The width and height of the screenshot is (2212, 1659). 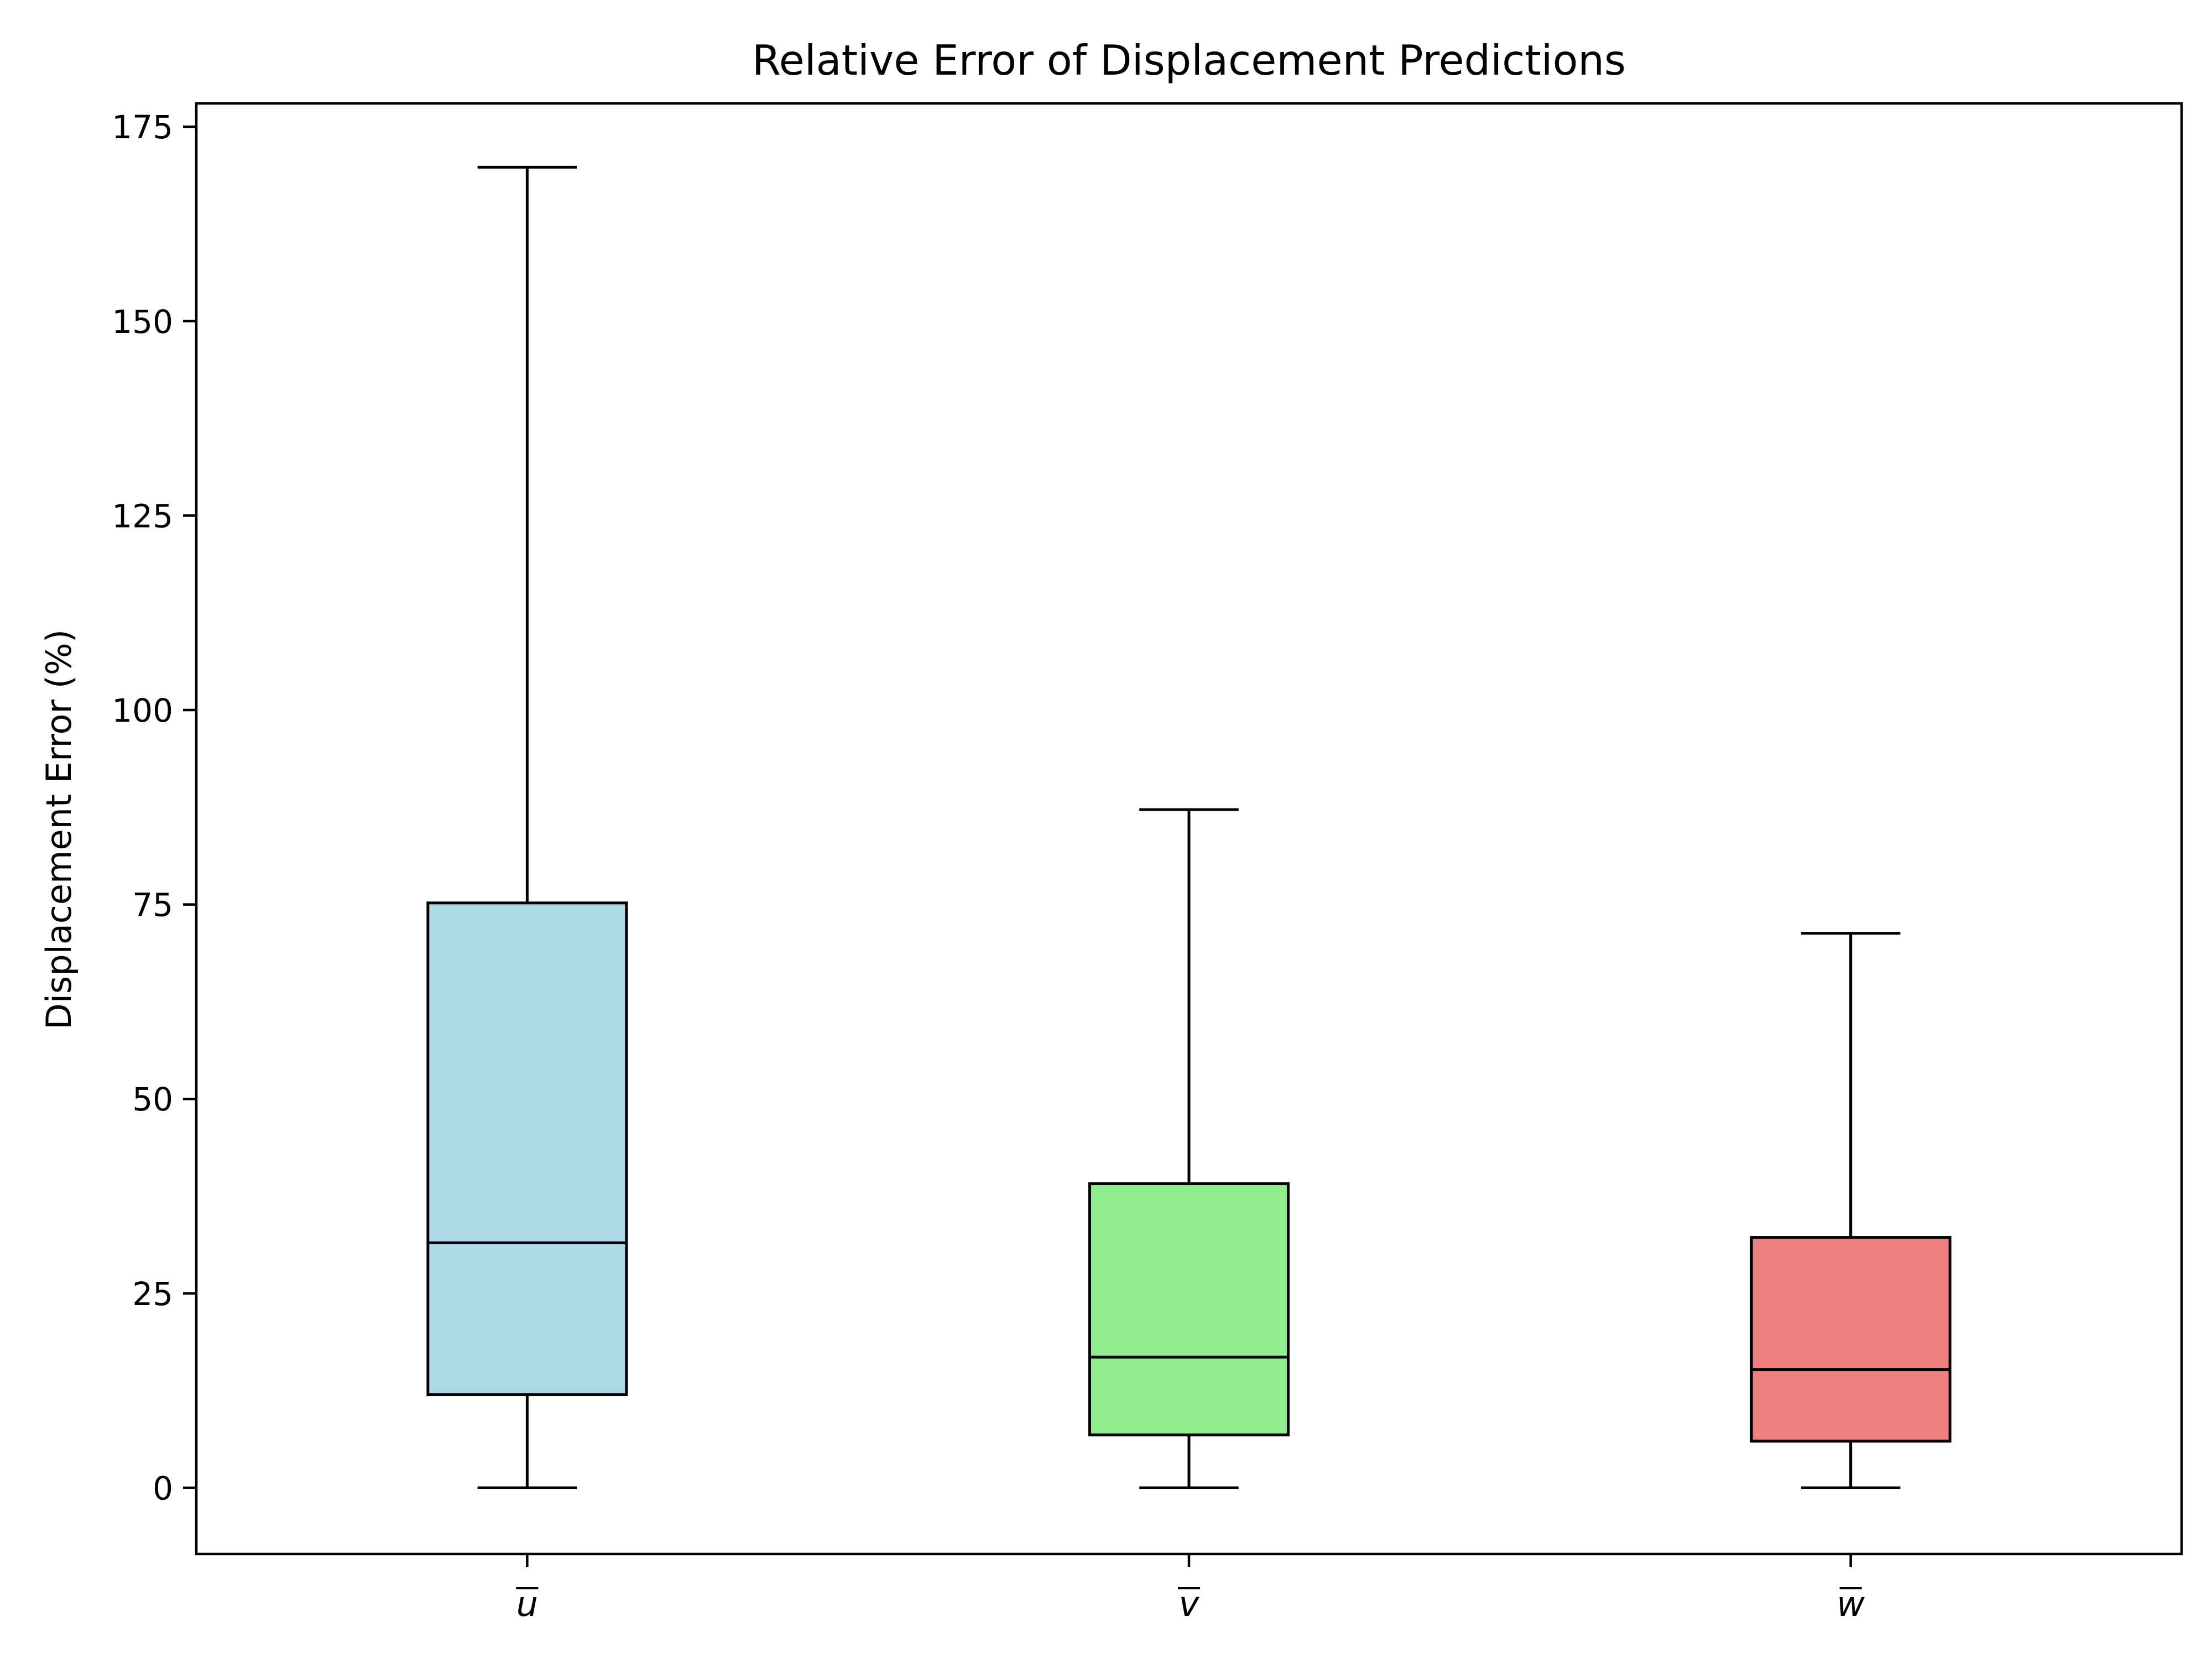 I want to click on y-tick-label: 50, so click(x=153, y=1099).